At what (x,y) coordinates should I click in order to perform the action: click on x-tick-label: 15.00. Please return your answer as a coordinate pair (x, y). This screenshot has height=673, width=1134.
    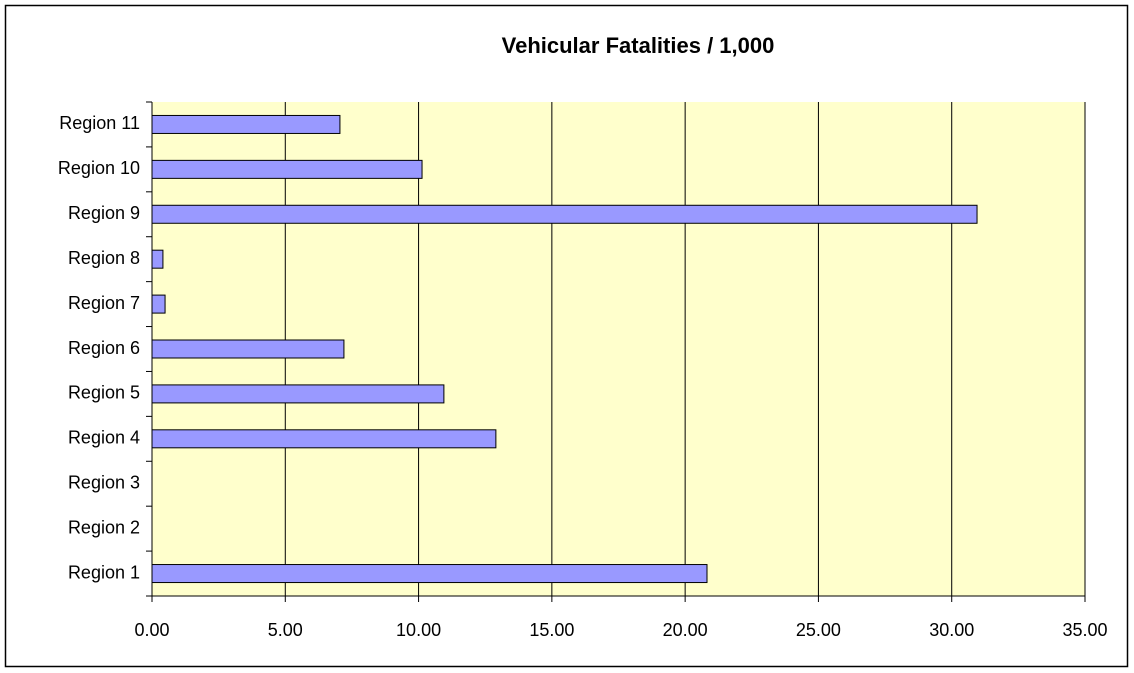
    Looking at the image, I should click on (551, 630).